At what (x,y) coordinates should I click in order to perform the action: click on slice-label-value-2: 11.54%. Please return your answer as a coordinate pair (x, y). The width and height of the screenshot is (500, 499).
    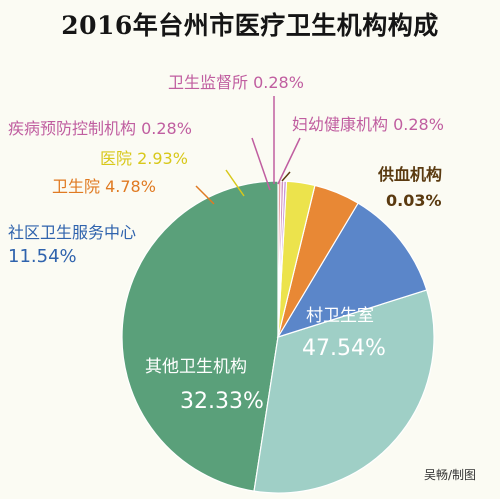
    Looking at the image, I should click on (42, 256).